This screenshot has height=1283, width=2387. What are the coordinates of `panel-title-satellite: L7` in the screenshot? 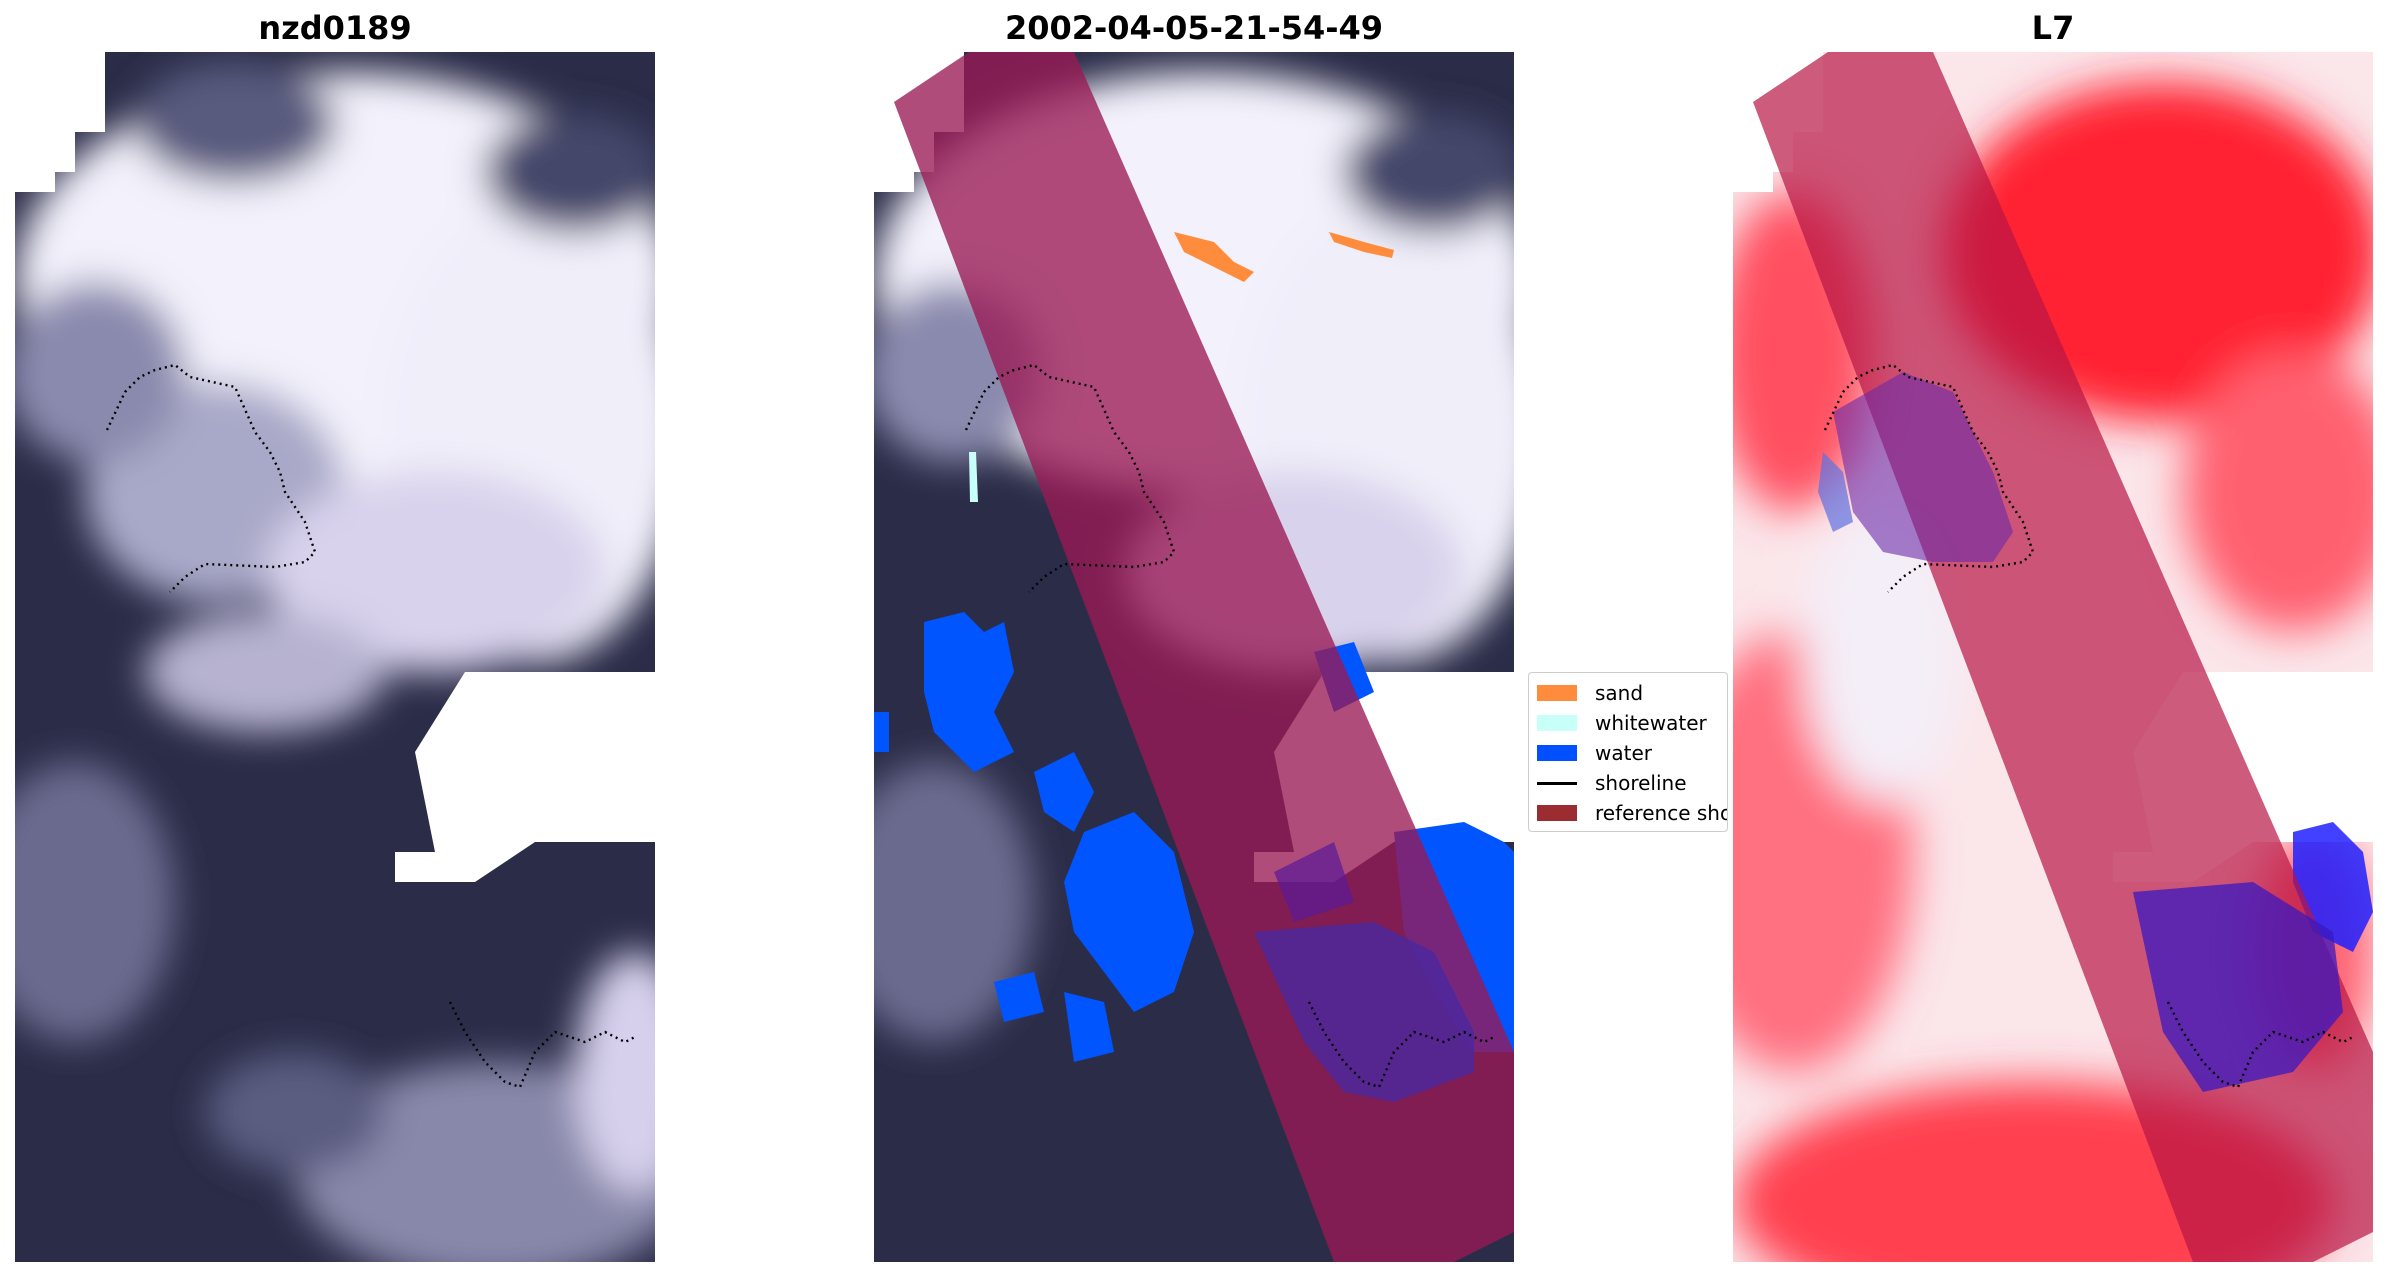 It's located at (2053, 28).